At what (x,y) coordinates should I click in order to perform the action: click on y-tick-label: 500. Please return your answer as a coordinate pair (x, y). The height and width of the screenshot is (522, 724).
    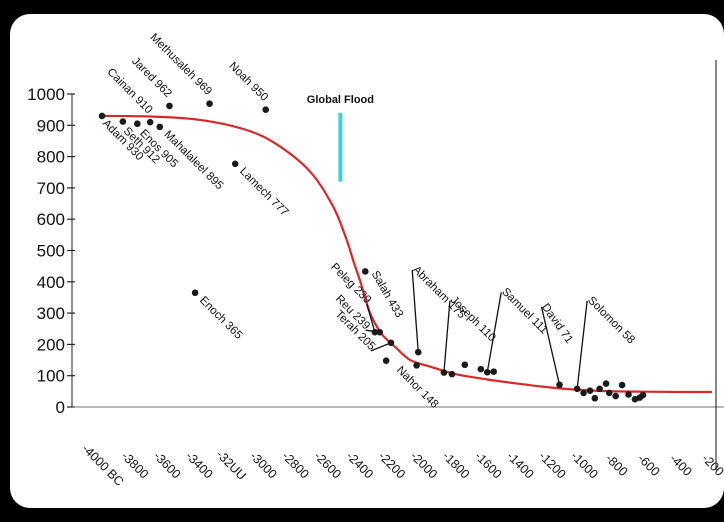
    Looking at the image, I should click on (51, 251).